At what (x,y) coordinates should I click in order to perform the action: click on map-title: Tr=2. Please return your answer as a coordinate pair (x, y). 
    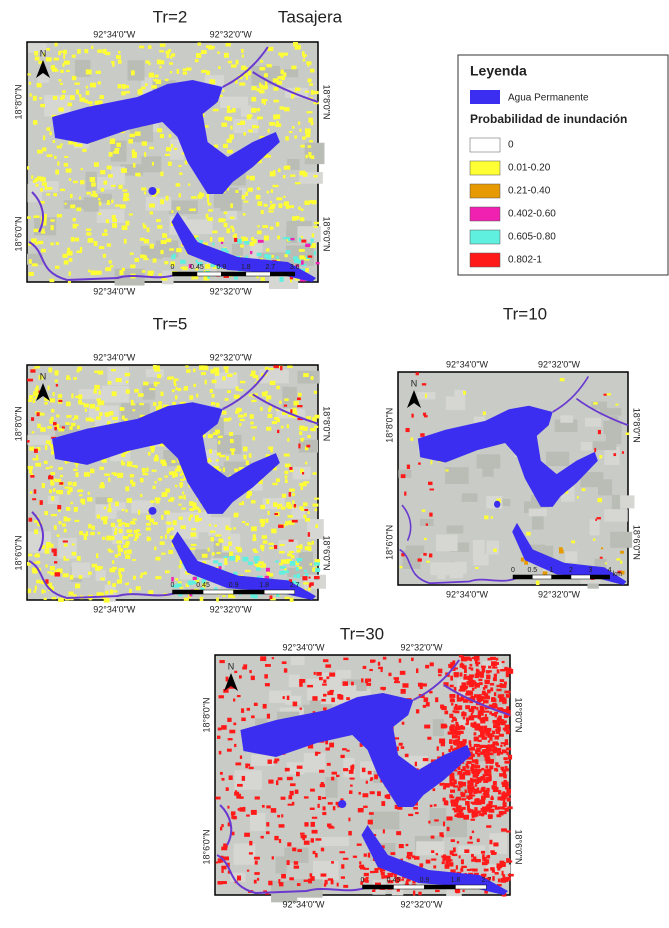
    Looking at the image, I should click on (170, 16).